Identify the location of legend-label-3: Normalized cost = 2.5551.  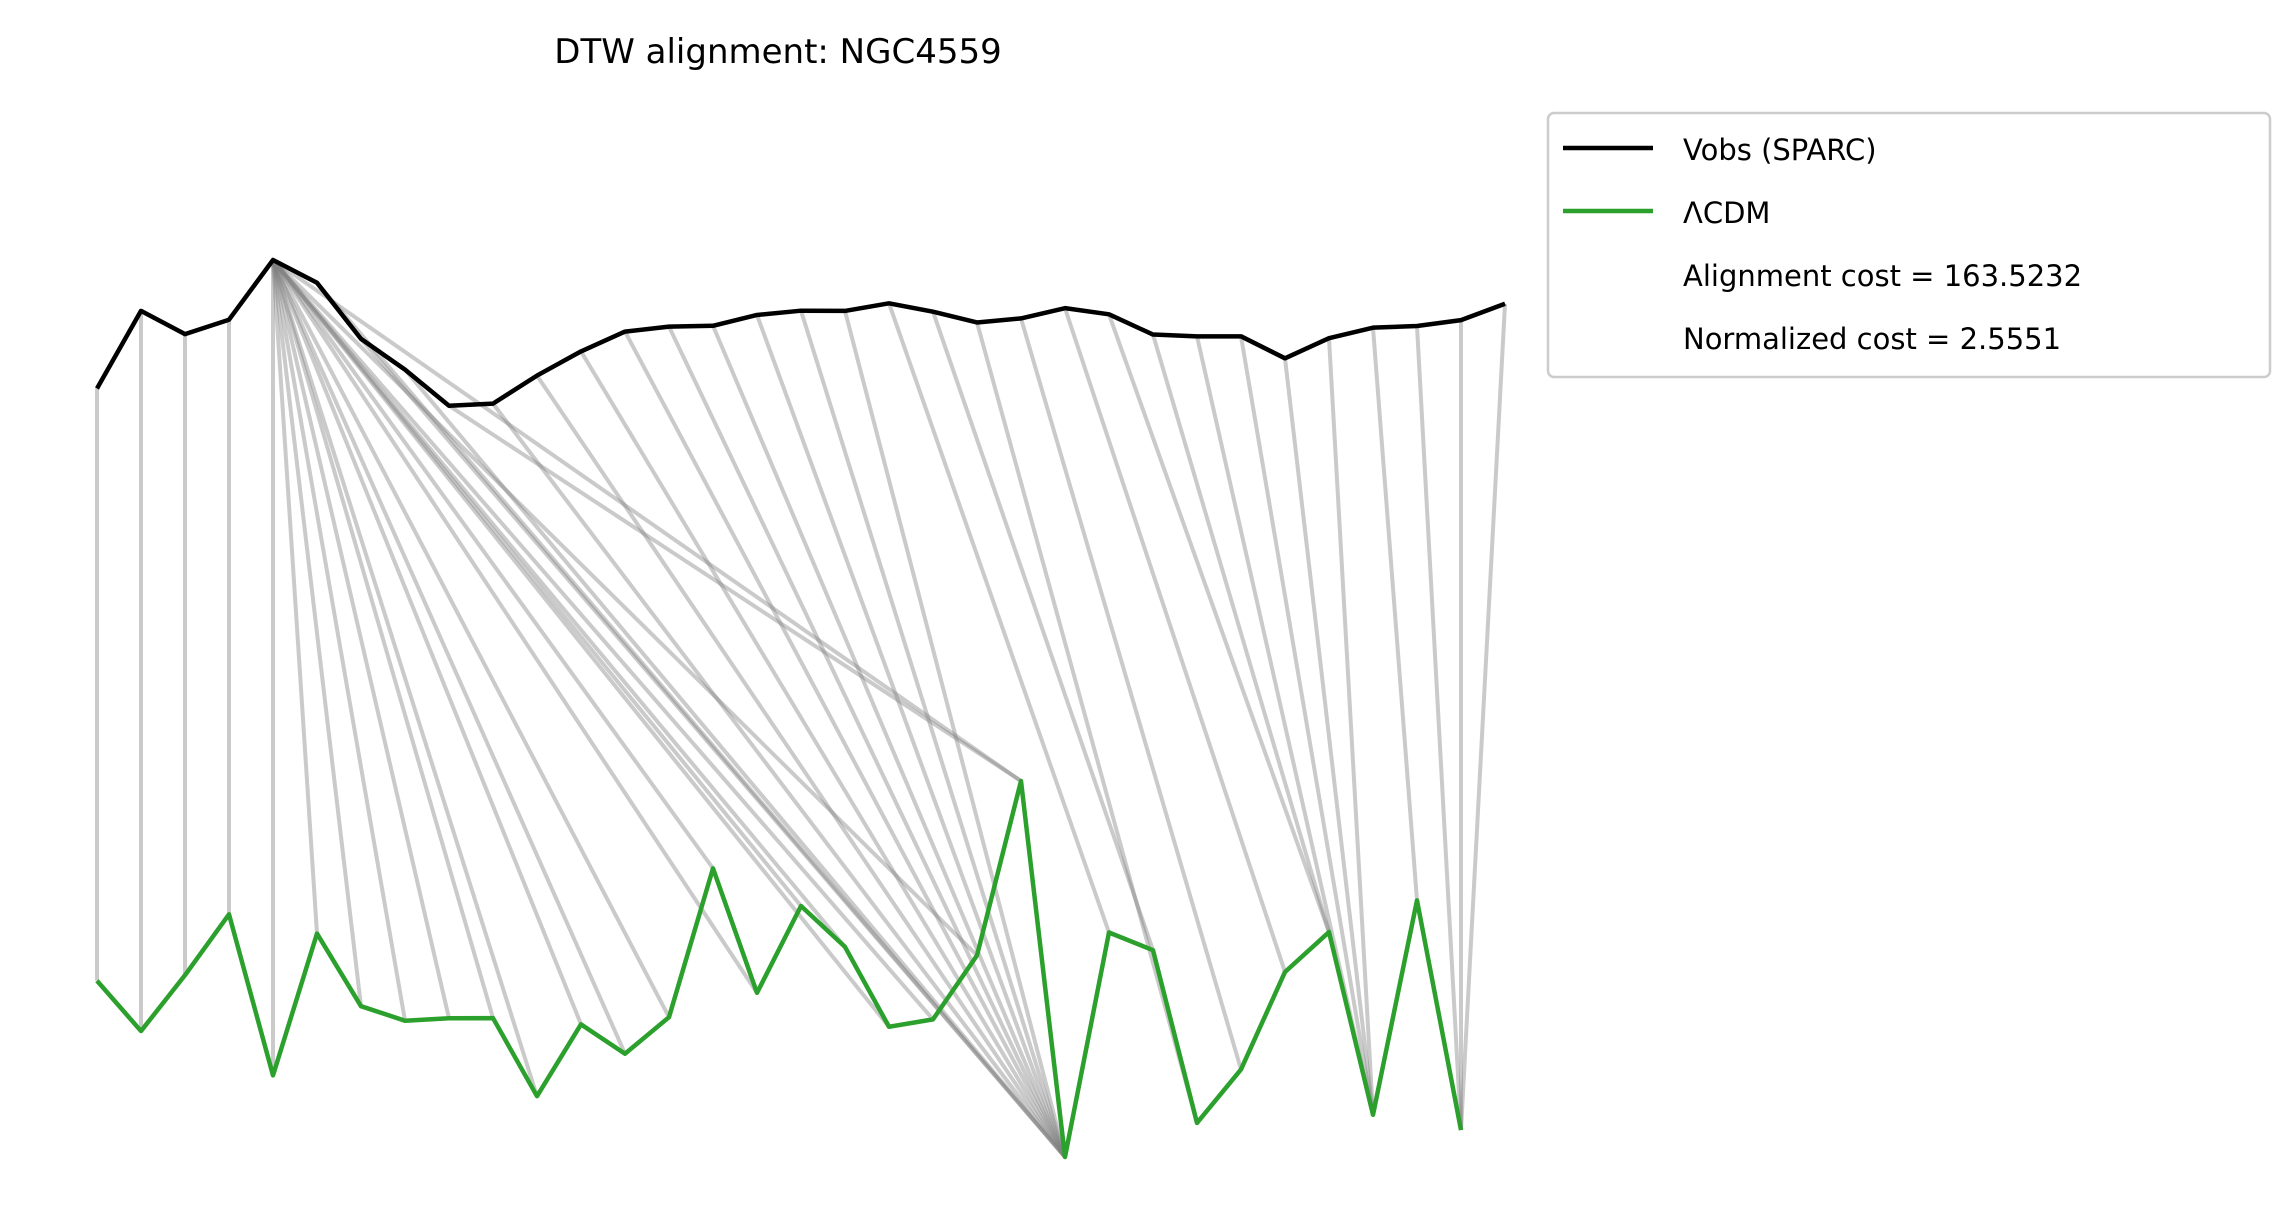
(1872, 339).